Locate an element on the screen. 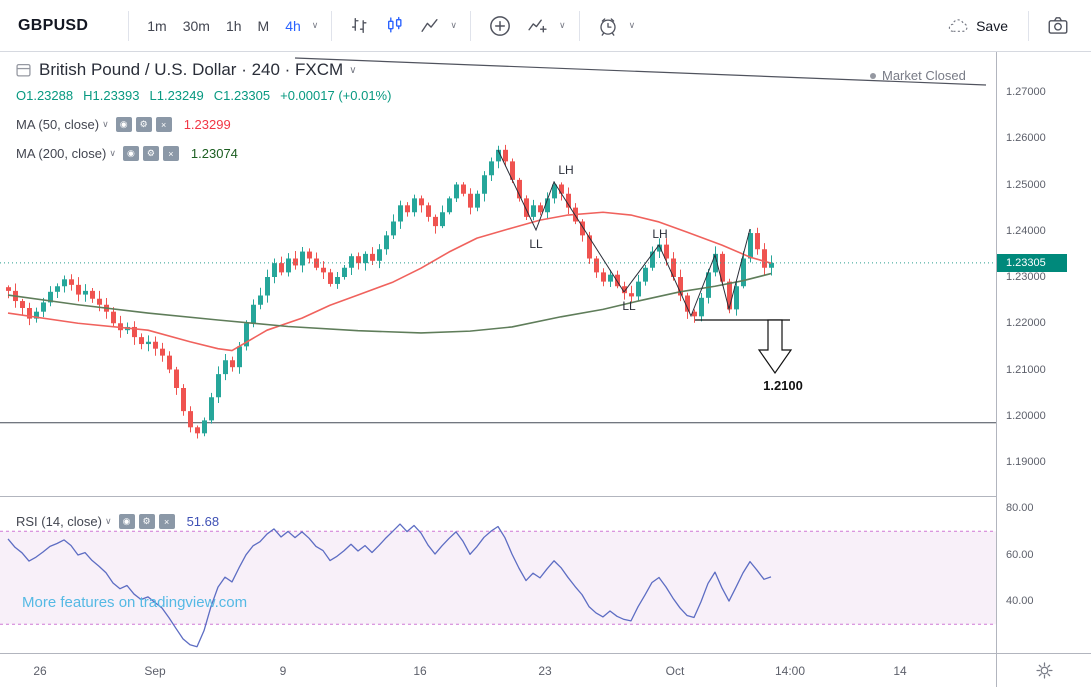 This screenshot has width=1091, height=687. rsi-label: RSI (14, close) is located at coordinates (59, 521).